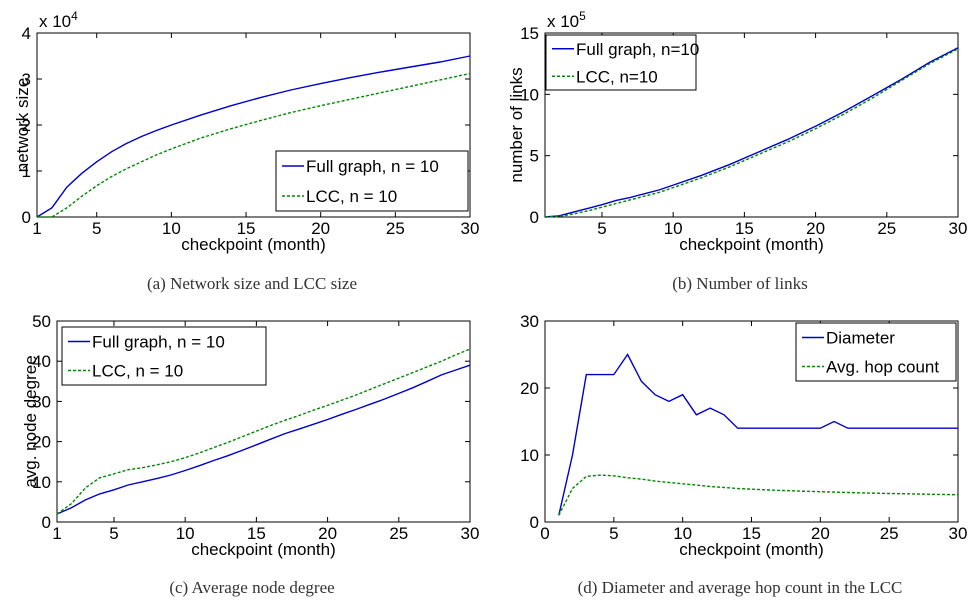 This screenshot has width=972, height=605. What do you see at coordinates (26, 33) in the screenshot?
I see `y-tick-label: 4` at bounding box center [26, 33].